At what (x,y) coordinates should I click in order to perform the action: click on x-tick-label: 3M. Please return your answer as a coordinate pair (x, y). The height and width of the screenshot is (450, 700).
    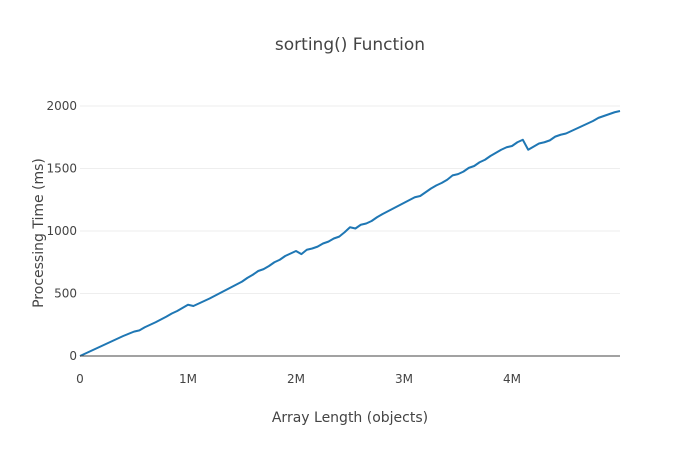
    Looking at the image, I should click on (404, 379).